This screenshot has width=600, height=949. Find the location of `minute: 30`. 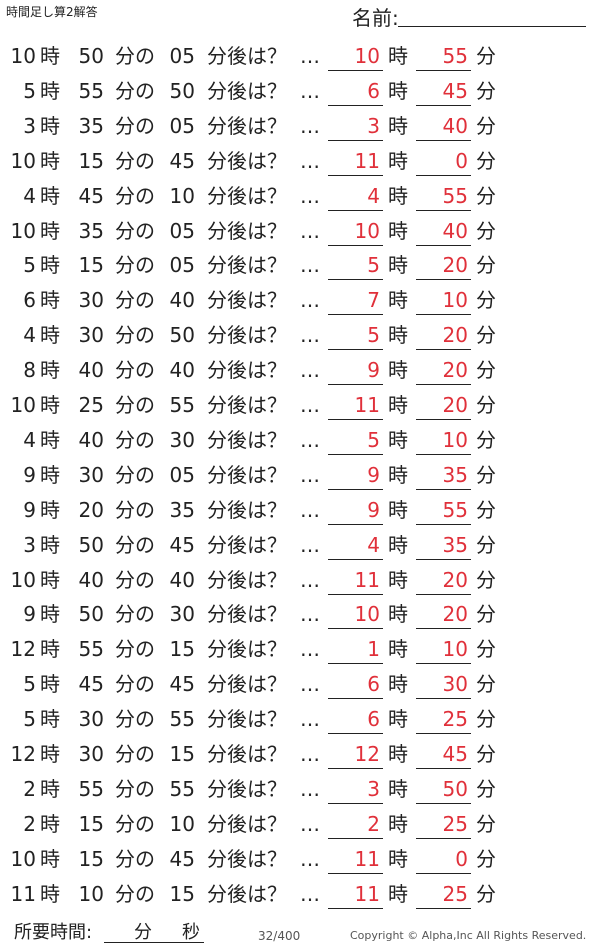

minute: 30 is located at coordinates (91, 300).